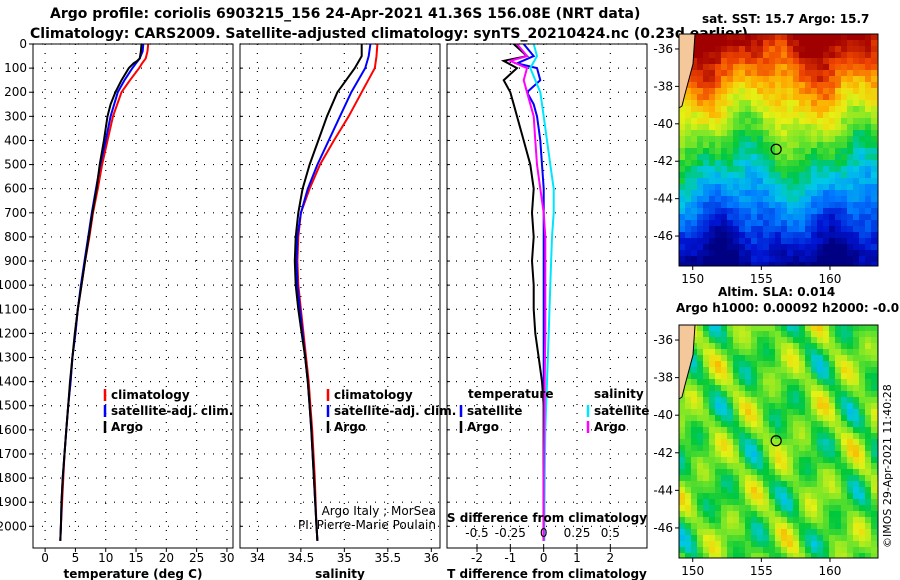  What do you see at coordinates (779, 150) in the screenshot?
I see `sst-field-cells` at bounding box center [779, 150].